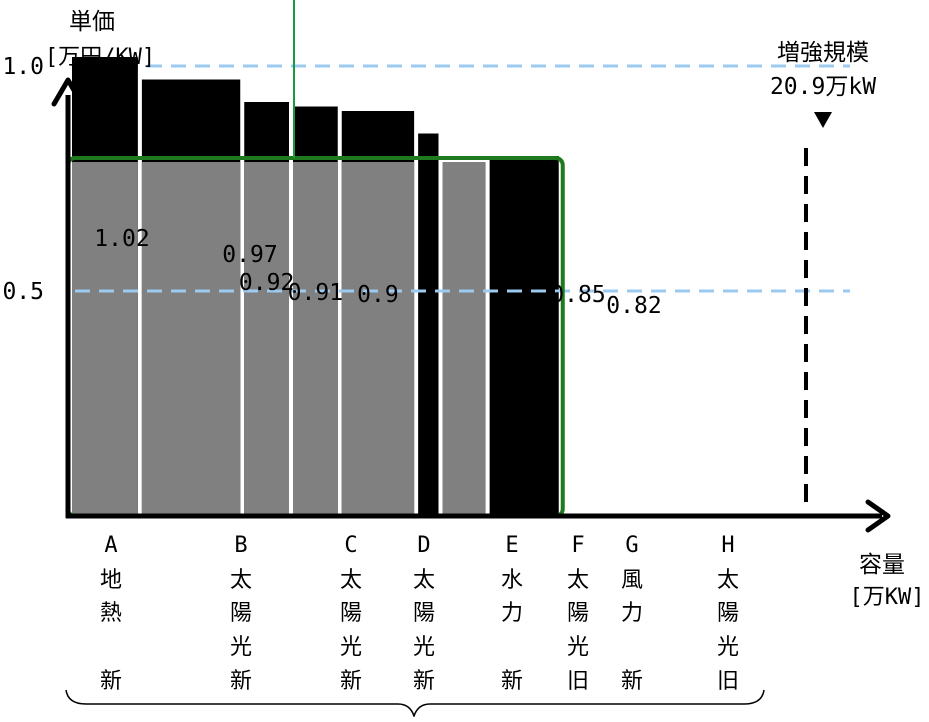 This screenshot has width=929, height=722. Describe the element at coordinates (92, 22) in the screenshot. I see `y-axis-title: 単価` at that location.